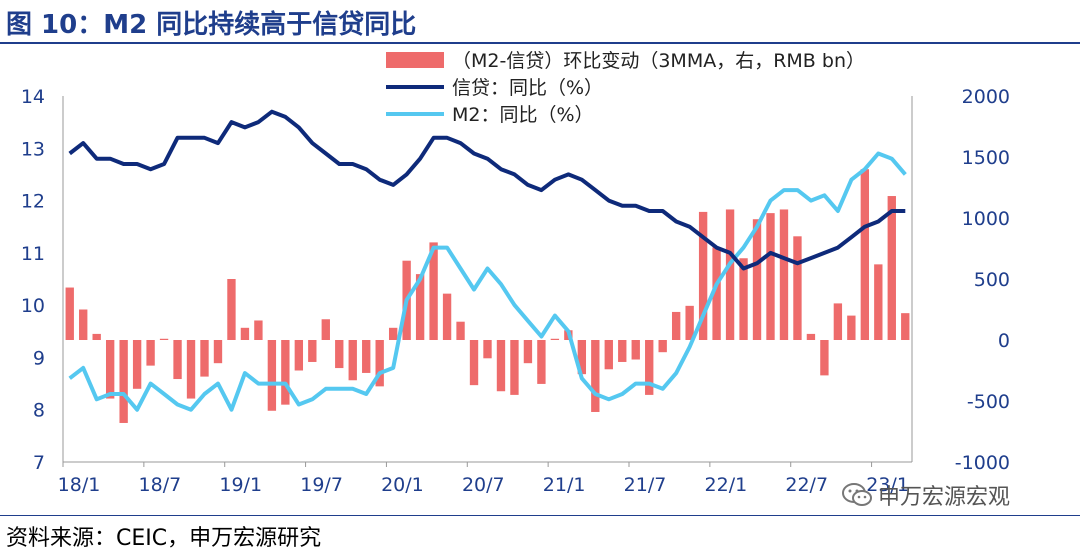  What do you see at coordinates (992, 280) in the screenshot?
I see `y-right-tick-label: 500` at bounding box center [992, 280].